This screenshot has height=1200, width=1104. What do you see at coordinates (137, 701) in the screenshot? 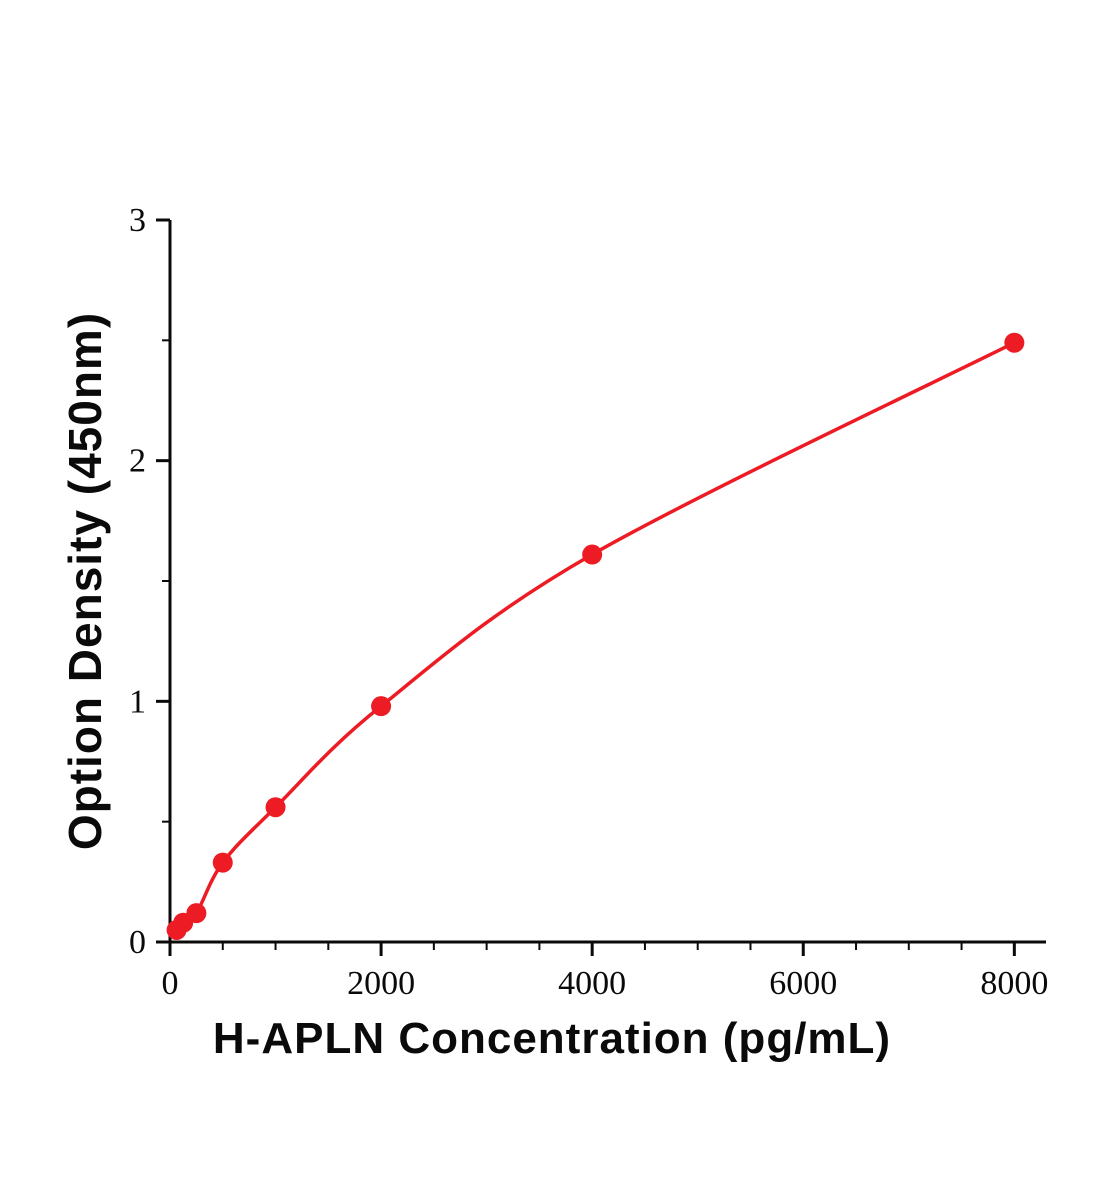
I see `y-tick-label: 1` at bounding box center [137, 701].